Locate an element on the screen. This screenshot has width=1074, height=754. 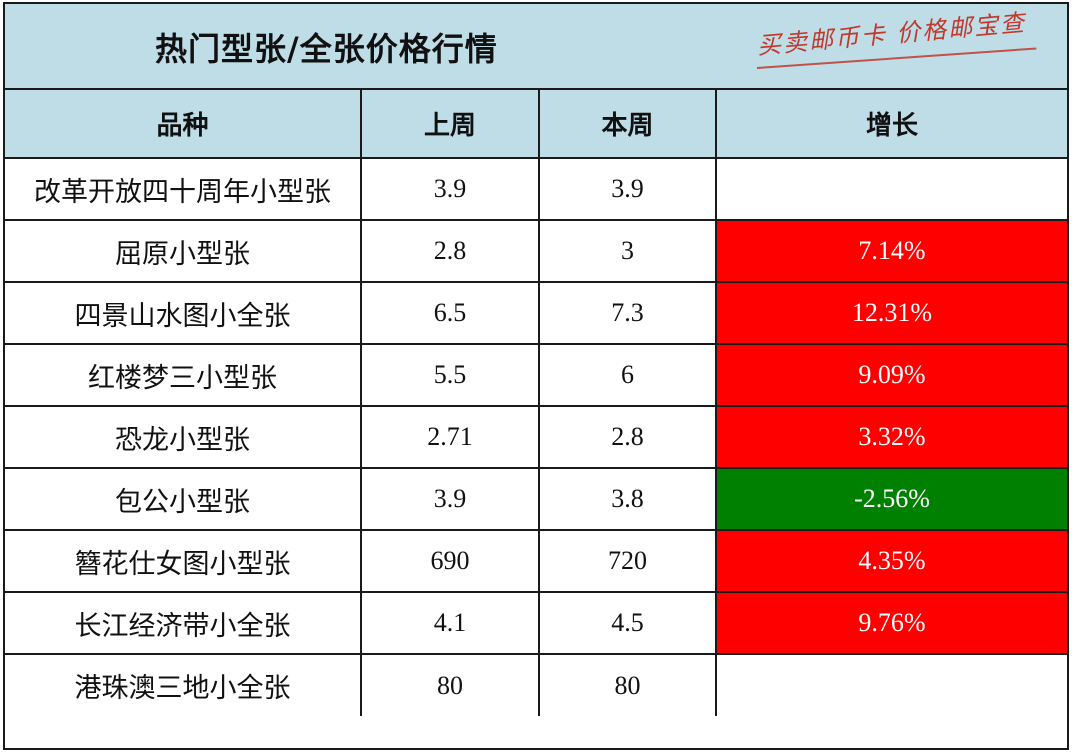
this-week-cell: 6 is located at coordinates (627, 375).